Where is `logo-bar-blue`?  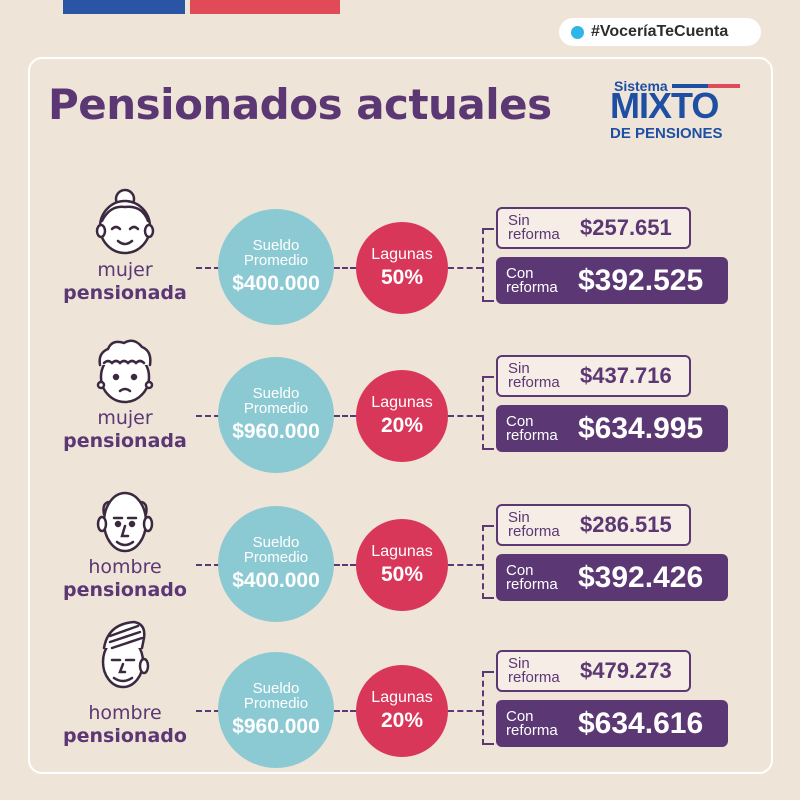 logo-bar-blue is located at coordinates (690, 86).